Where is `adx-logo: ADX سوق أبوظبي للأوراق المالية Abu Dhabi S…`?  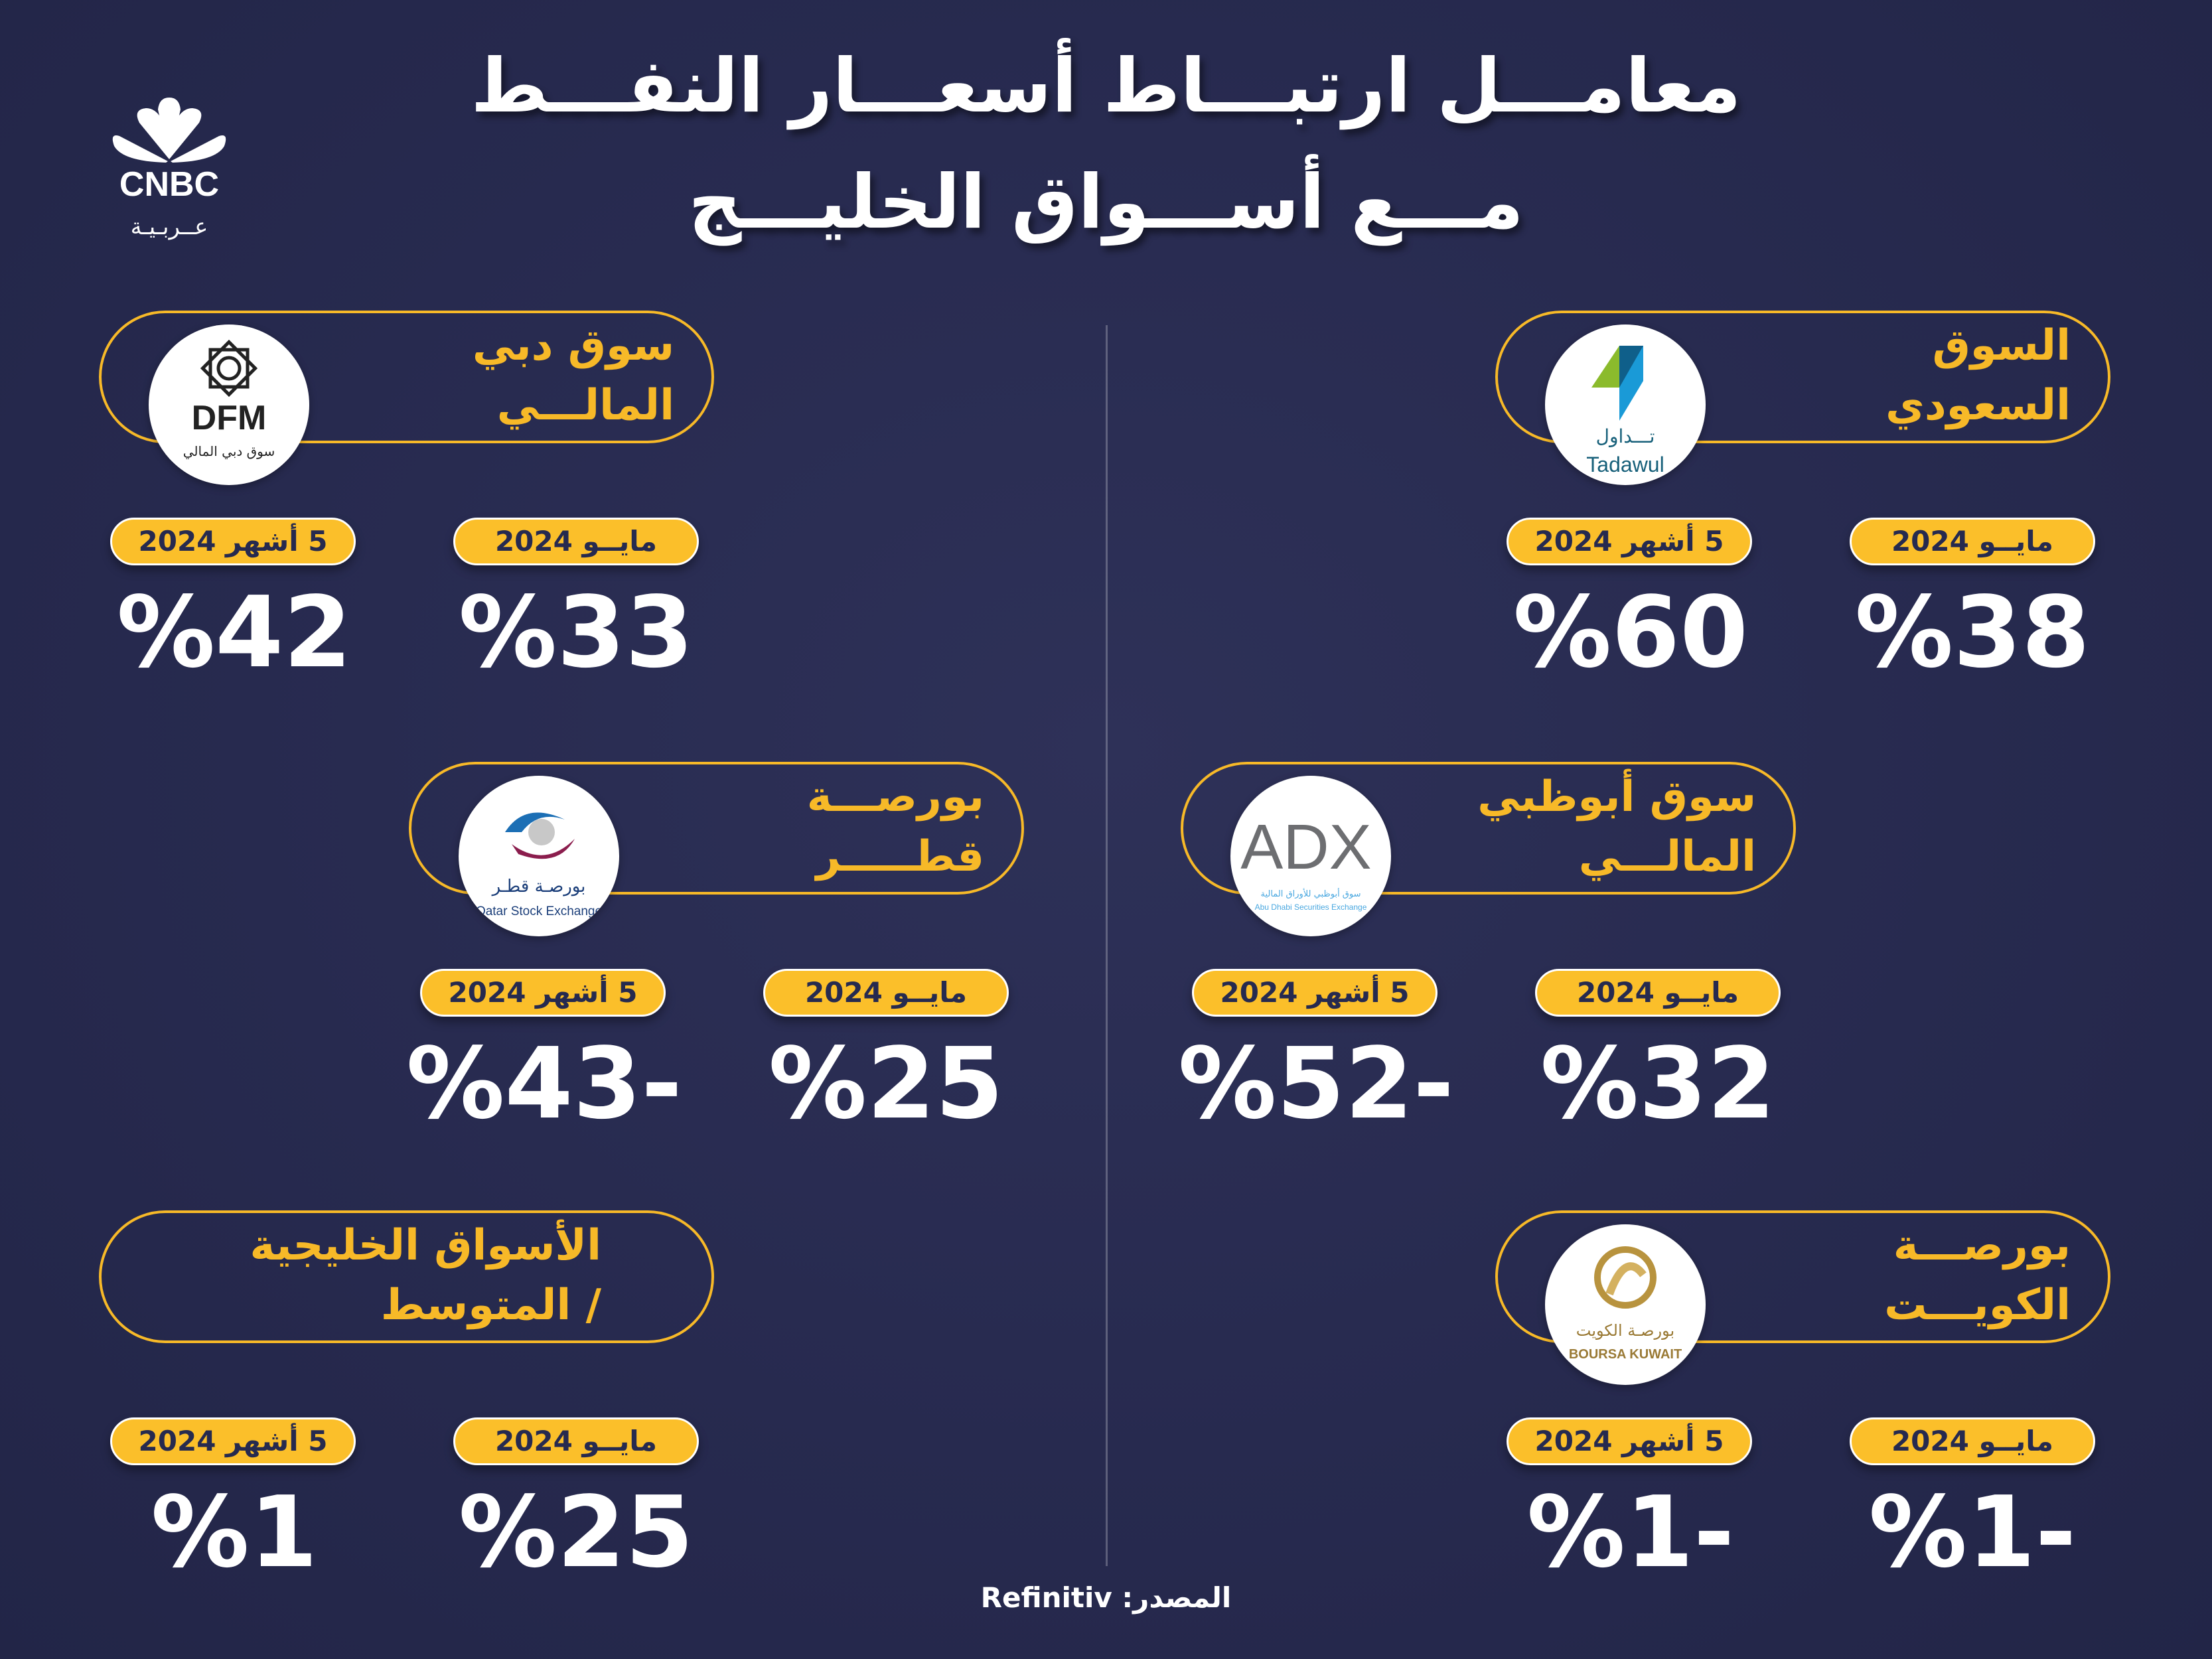
adx-logo: ADX سوق أبوظبي للأوراق المالية Abu Dhabi S… is located at coordinates (1311, 856).